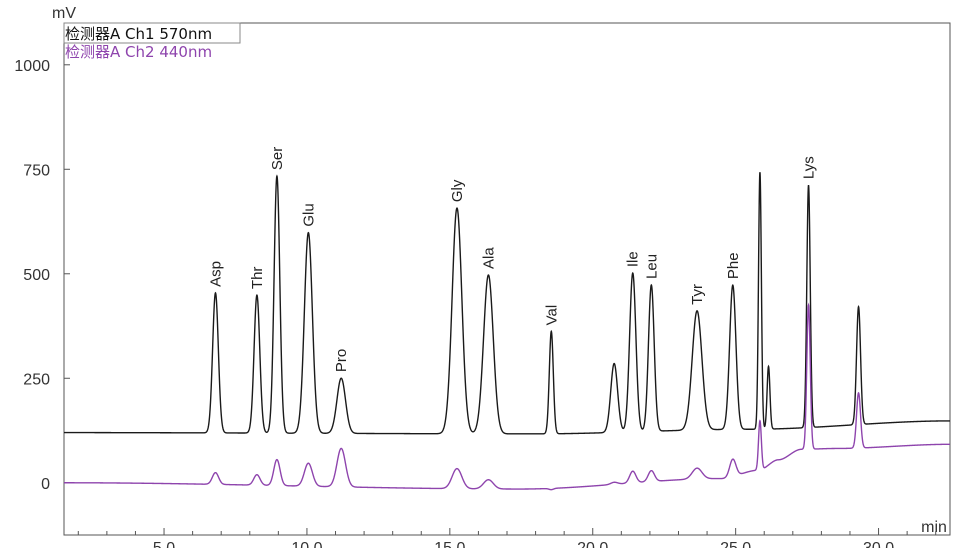 Image resolution: width=960 pixels, height=548 pixels. What do you see at coordinates (36, 379) in the screenshot?
I see `y-tick-label: 250` at bounding box center [36, 379].